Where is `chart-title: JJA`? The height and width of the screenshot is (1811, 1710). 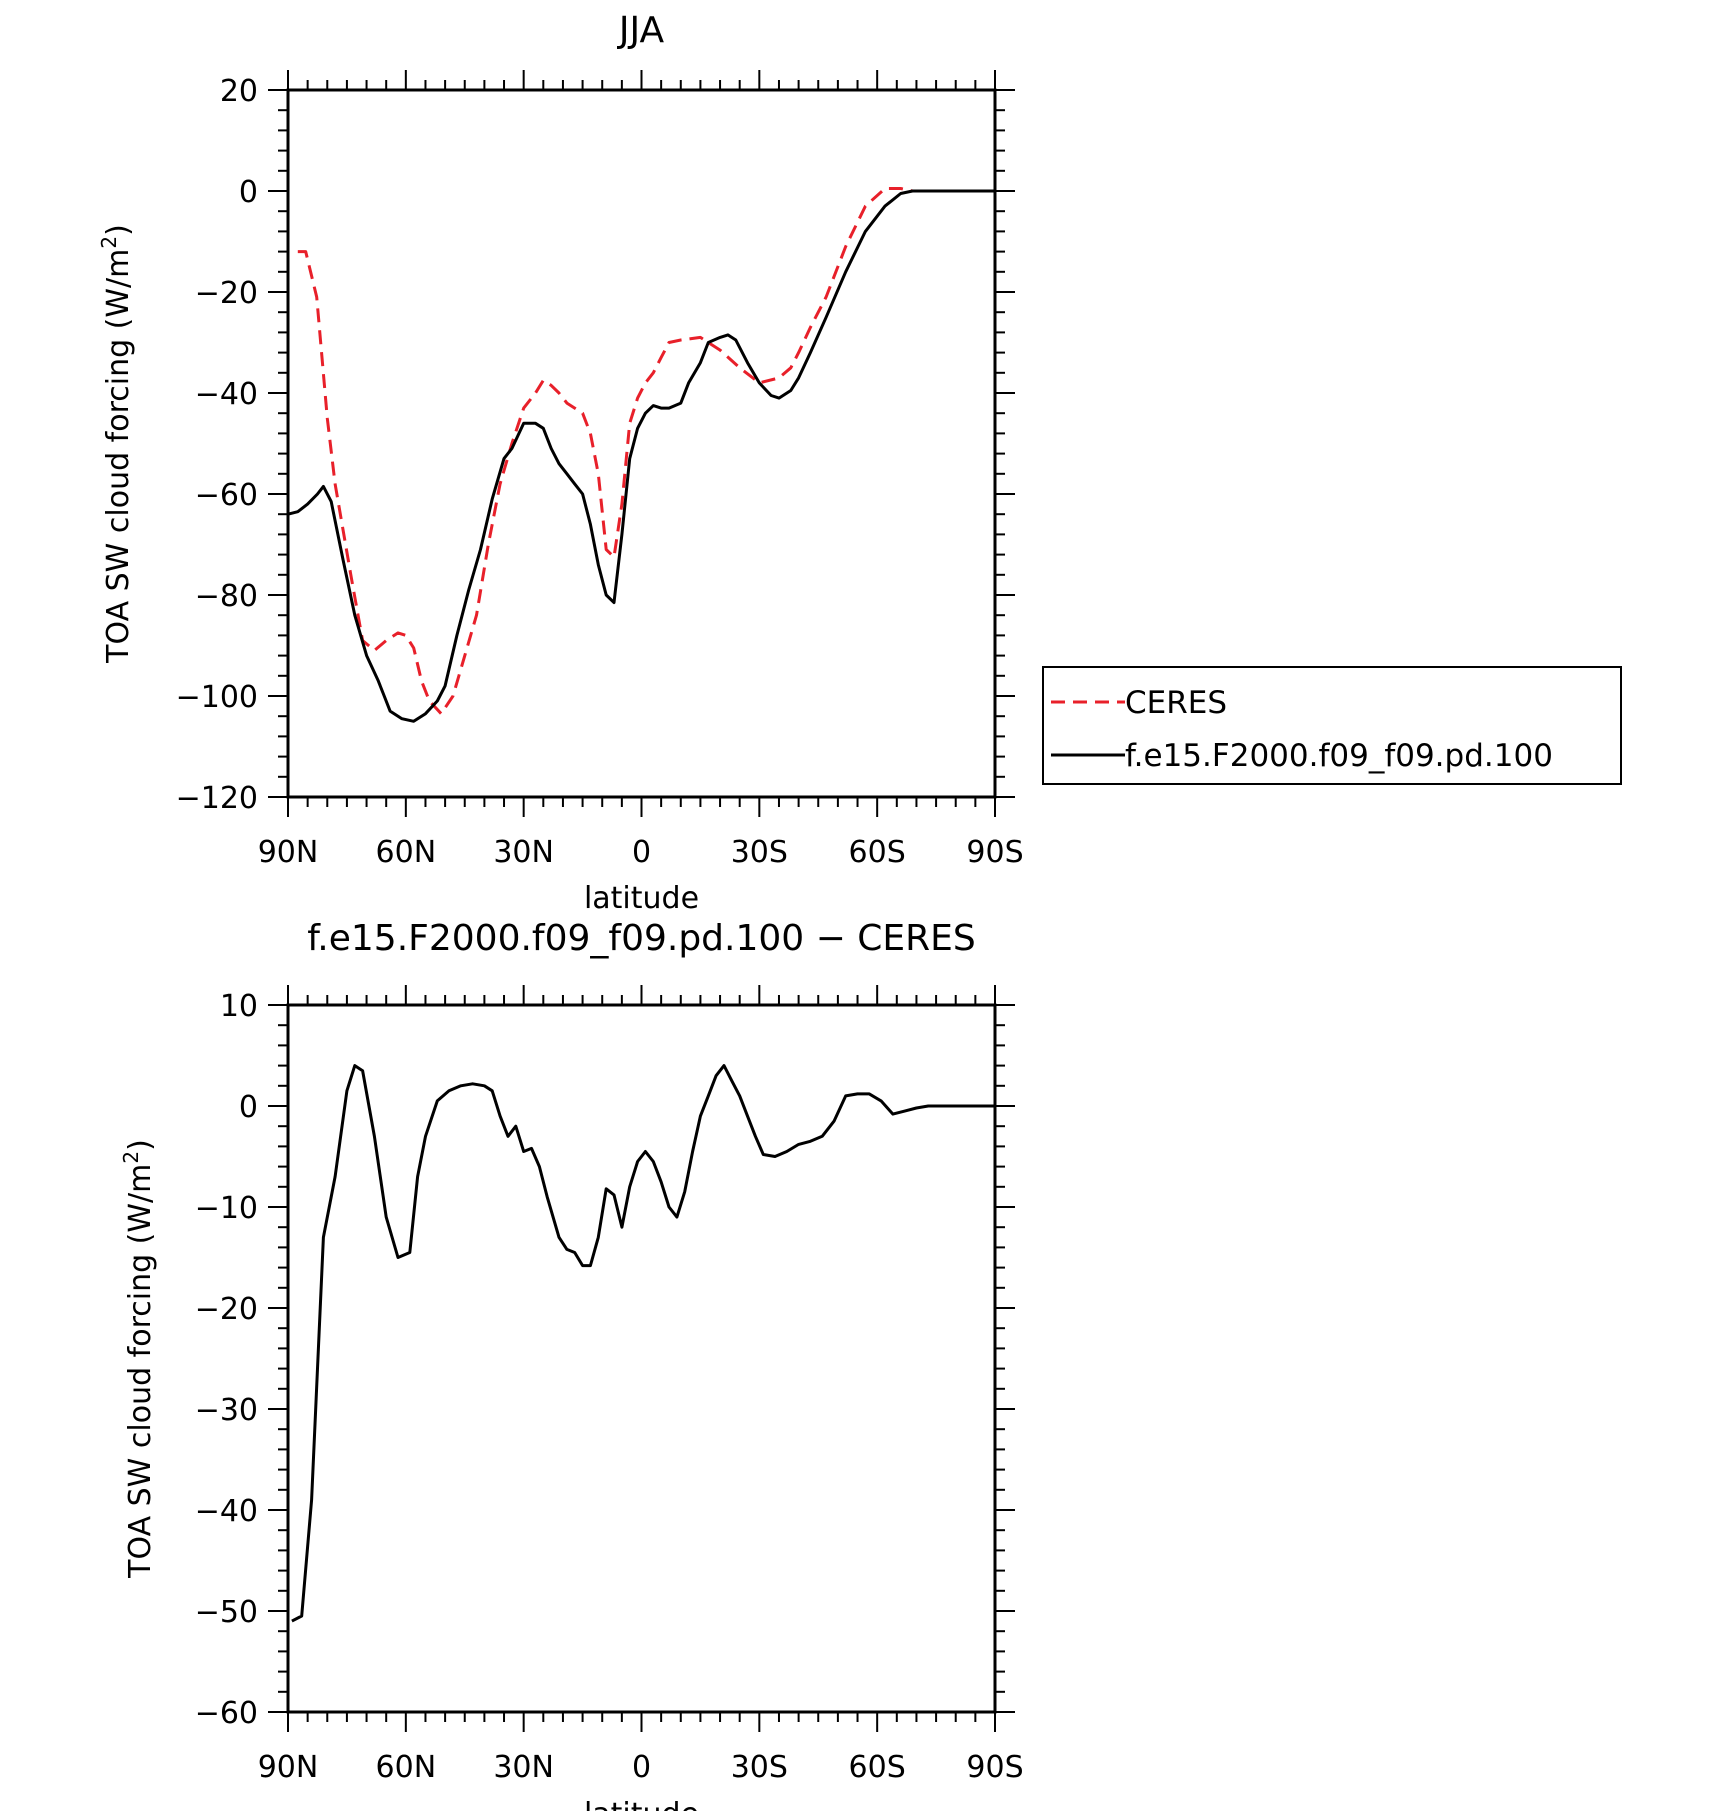 chart-title: JJA is located at coordinates (641, 30).